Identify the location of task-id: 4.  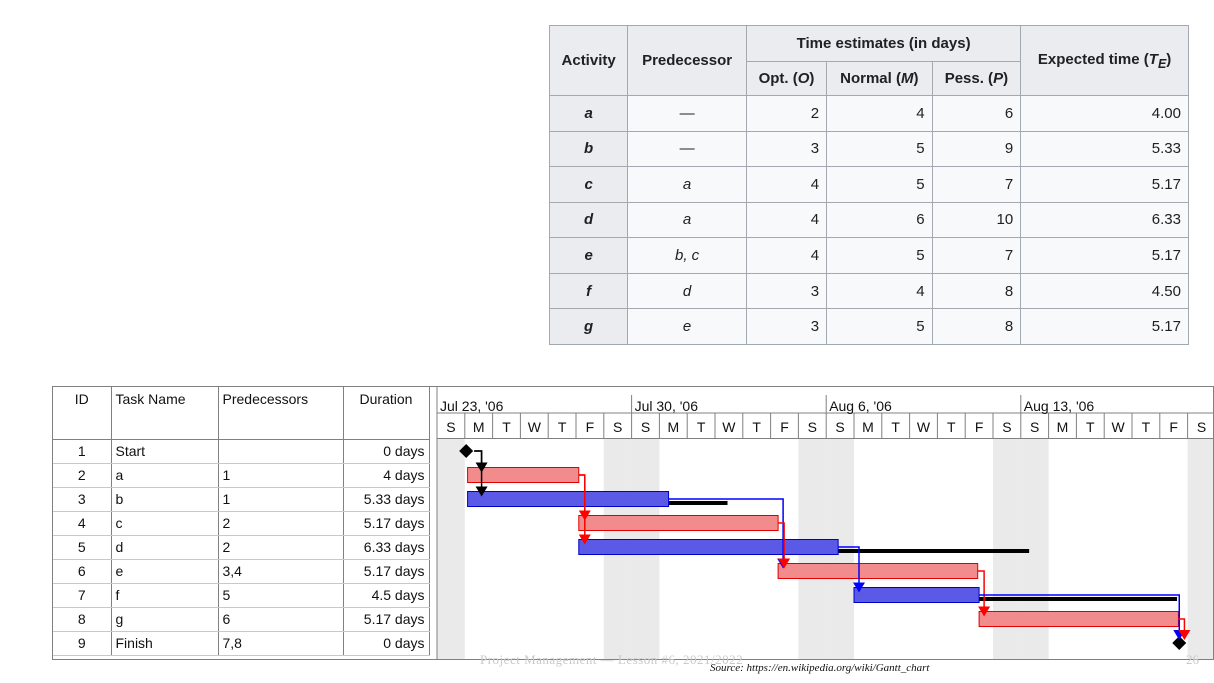
(82, 523).